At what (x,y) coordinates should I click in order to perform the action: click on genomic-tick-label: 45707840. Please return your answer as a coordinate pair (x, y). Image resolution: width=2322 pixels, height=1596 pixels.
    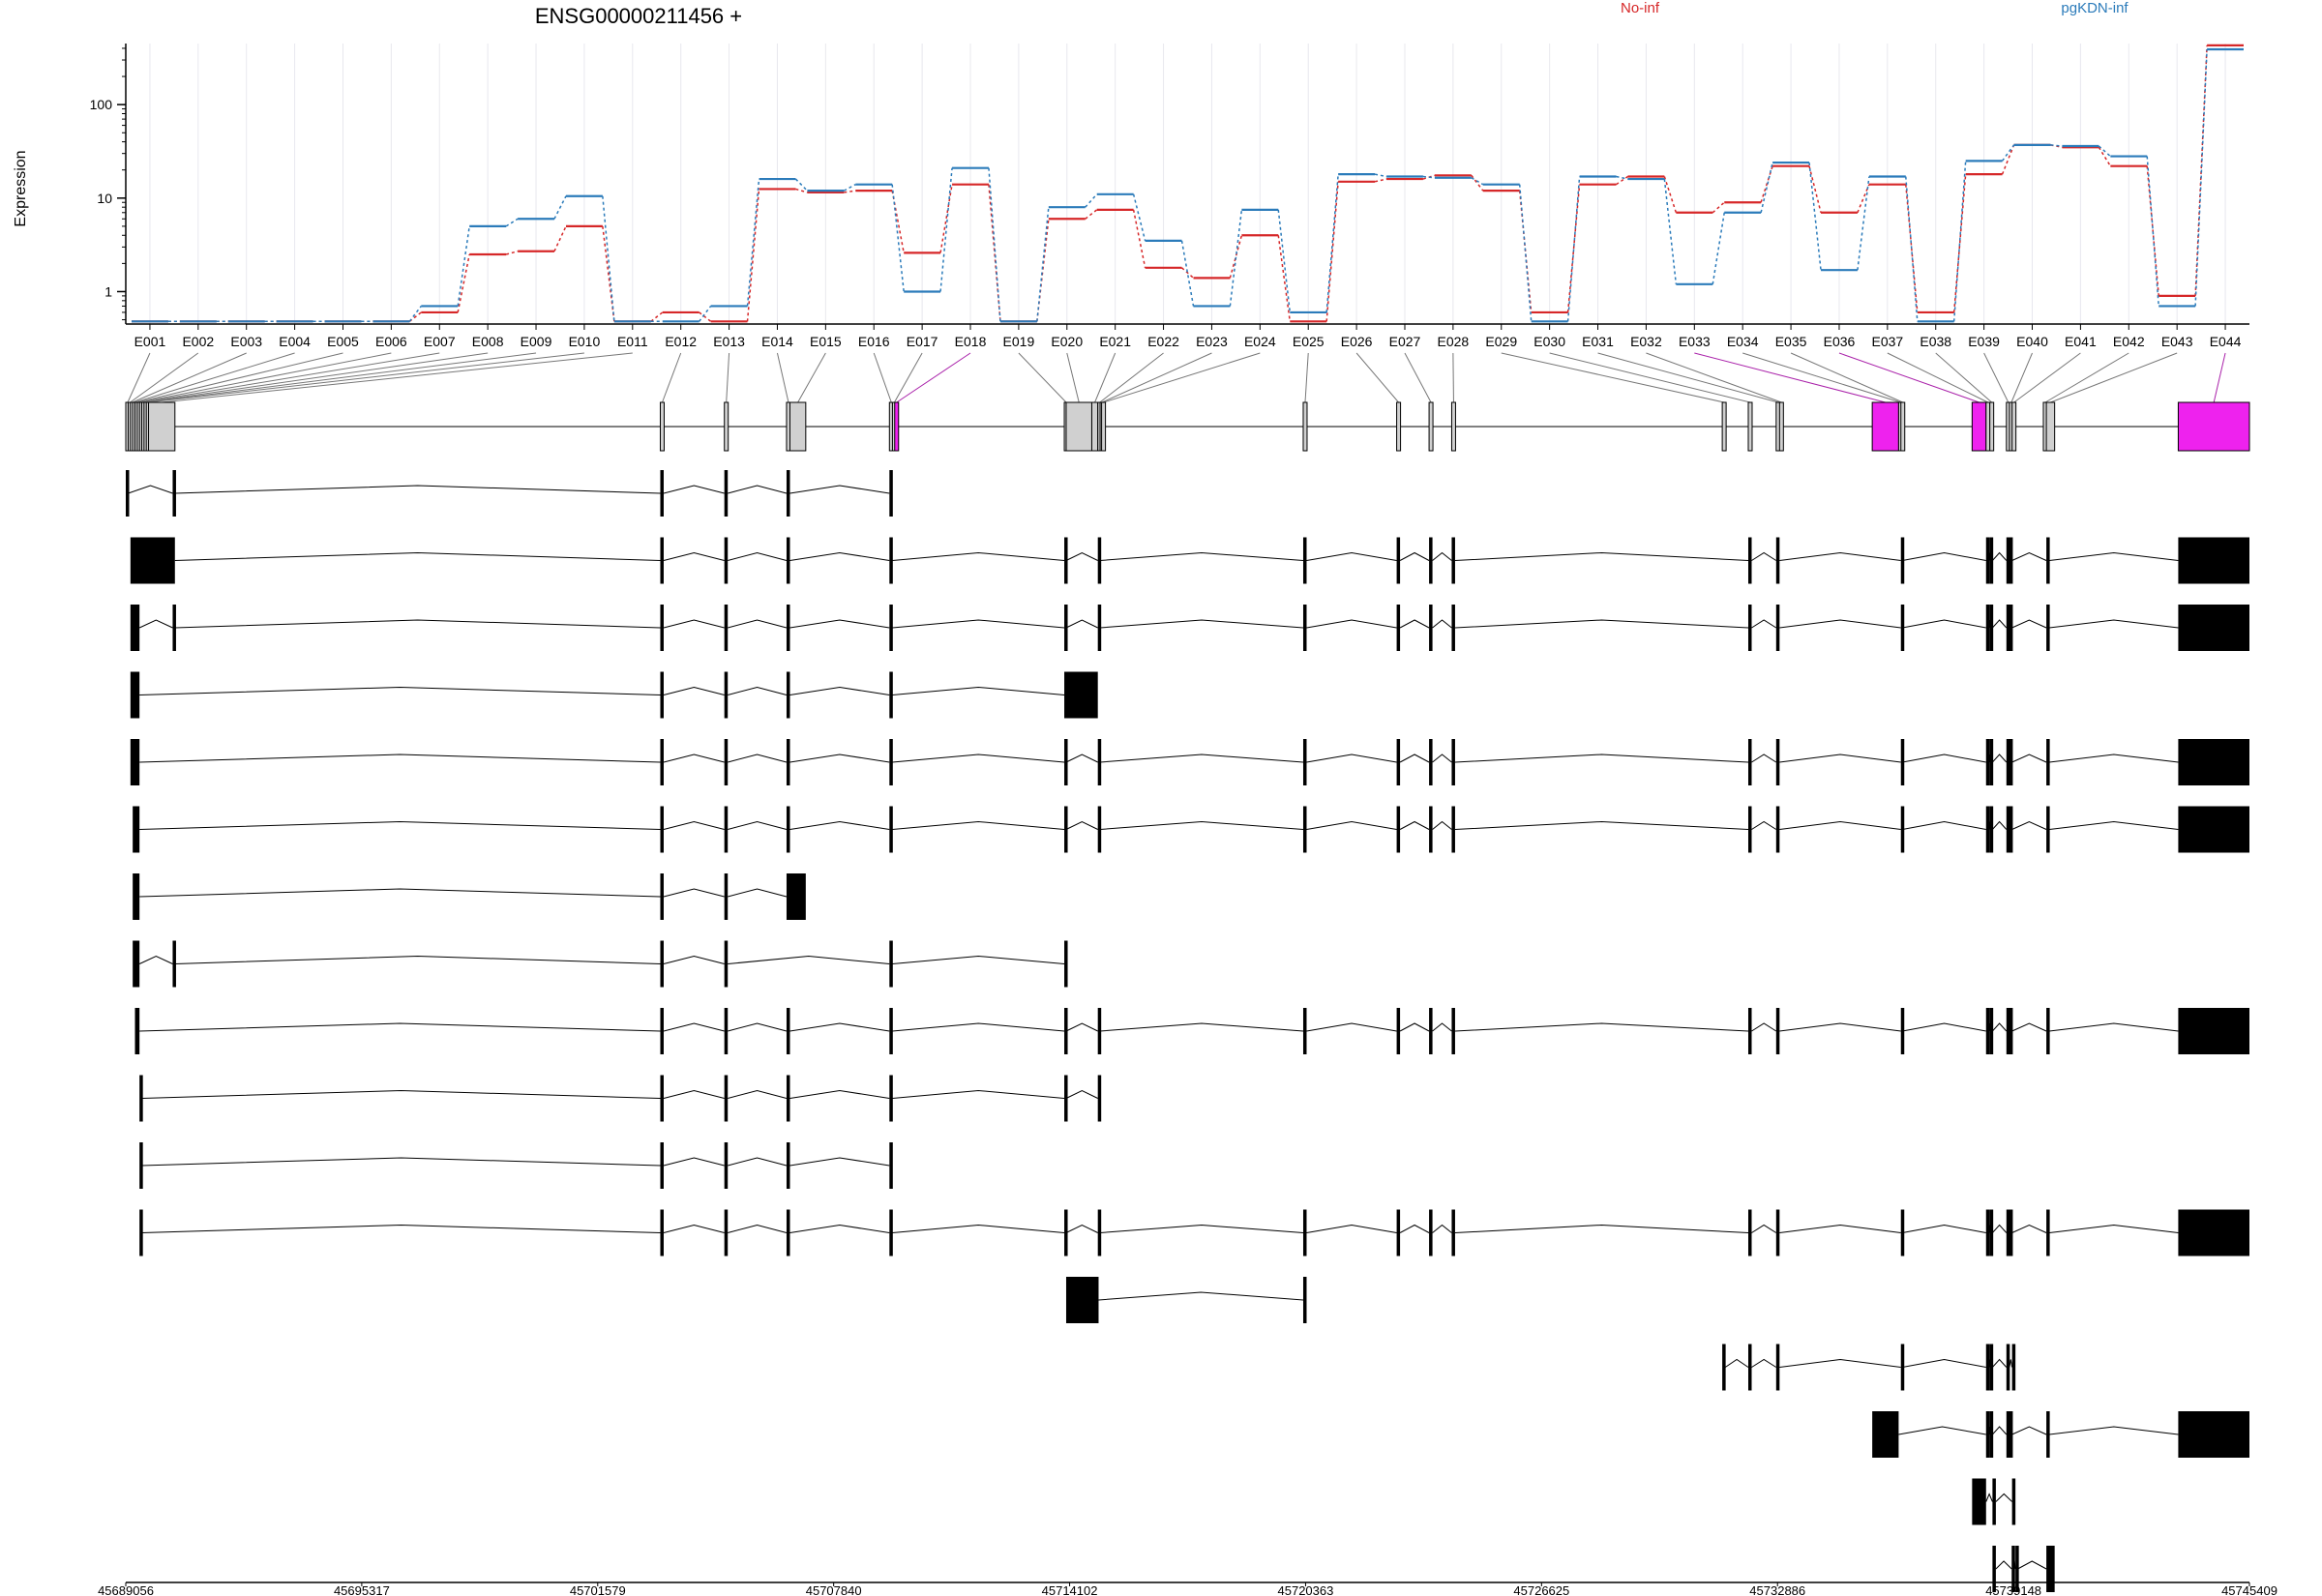
    Looking at the image, I should click on (834, 1589).